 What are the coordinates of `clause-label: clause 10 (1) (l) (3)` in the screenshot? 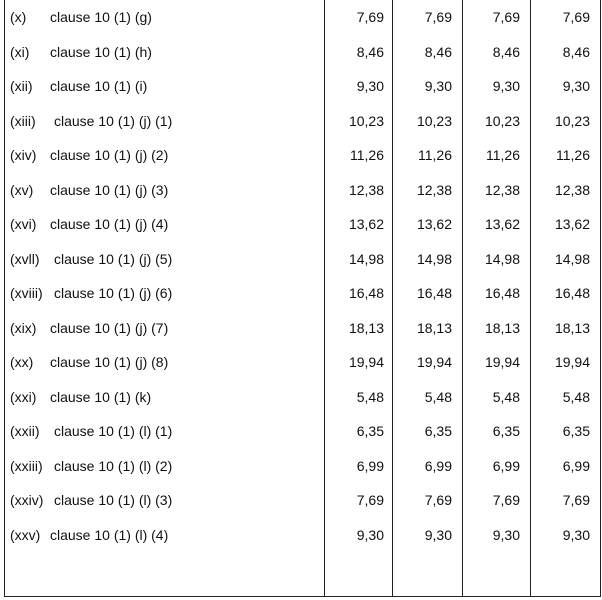 It's located at (113, 500).